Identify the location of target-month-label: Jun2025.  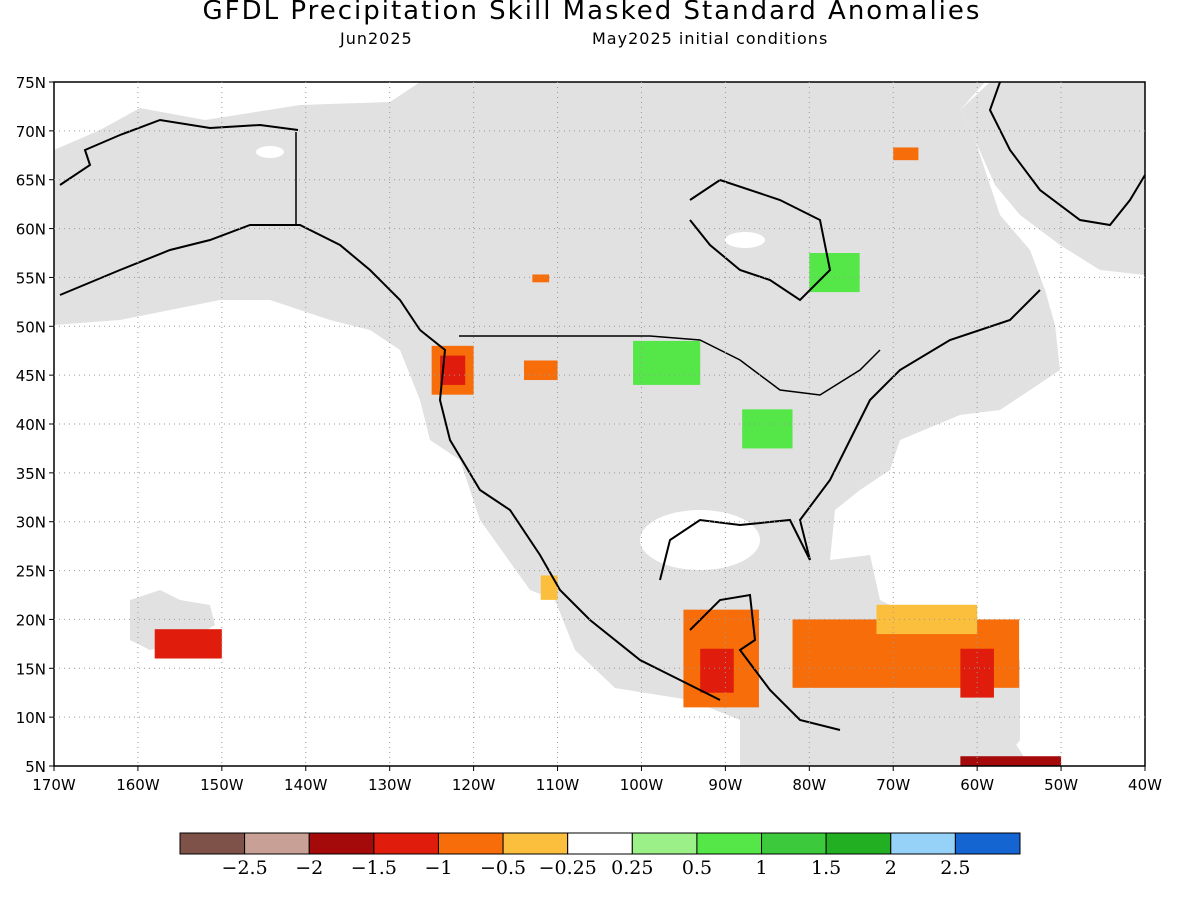
(376, 38).